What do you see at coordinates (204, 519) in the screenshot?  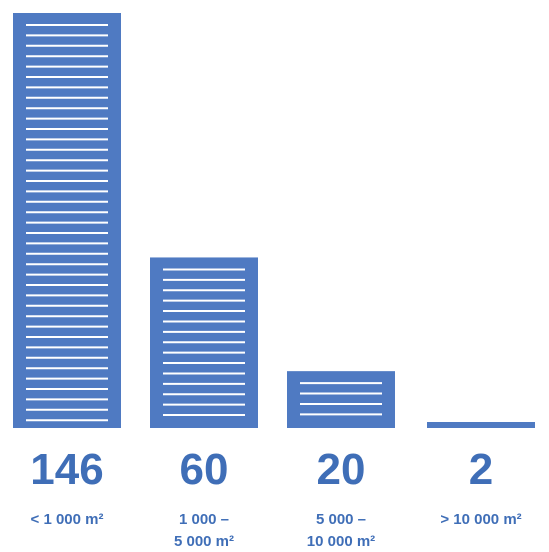 I see `category-label-line: 1 000 –` at bounding box center [204, 519].